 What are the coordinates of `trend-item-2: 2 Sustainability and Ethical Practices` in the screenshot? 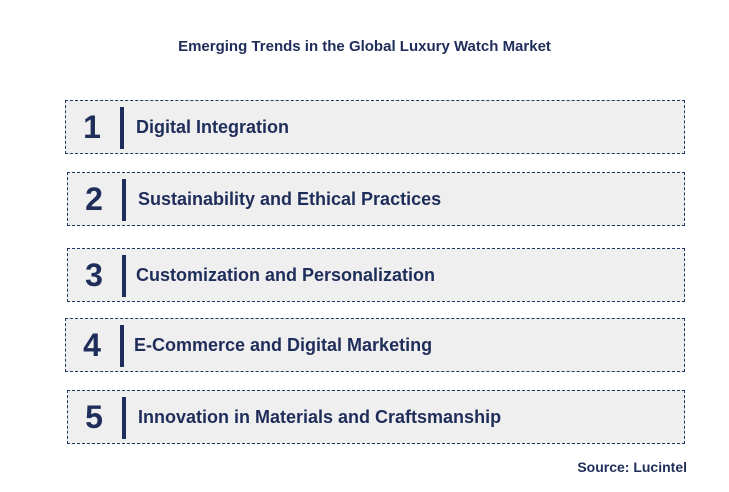 It's located at (376, 199).